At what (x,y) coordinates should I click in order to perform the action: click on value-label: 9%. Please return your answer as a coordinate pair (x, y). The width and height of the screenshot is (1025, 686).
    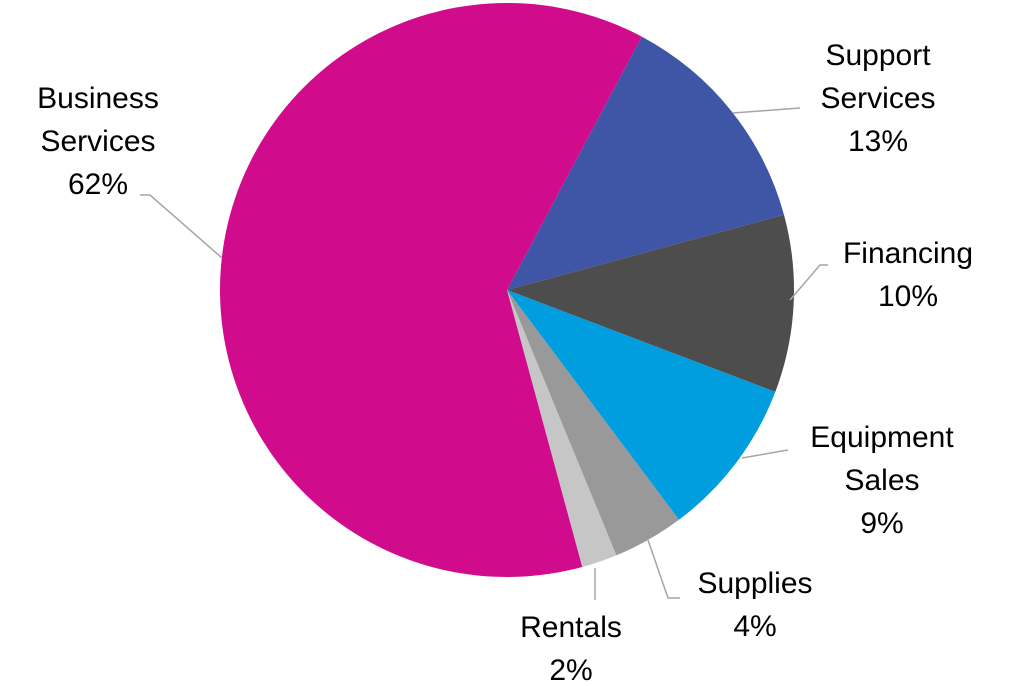
    Looking at the image, I should click on (882, 523).